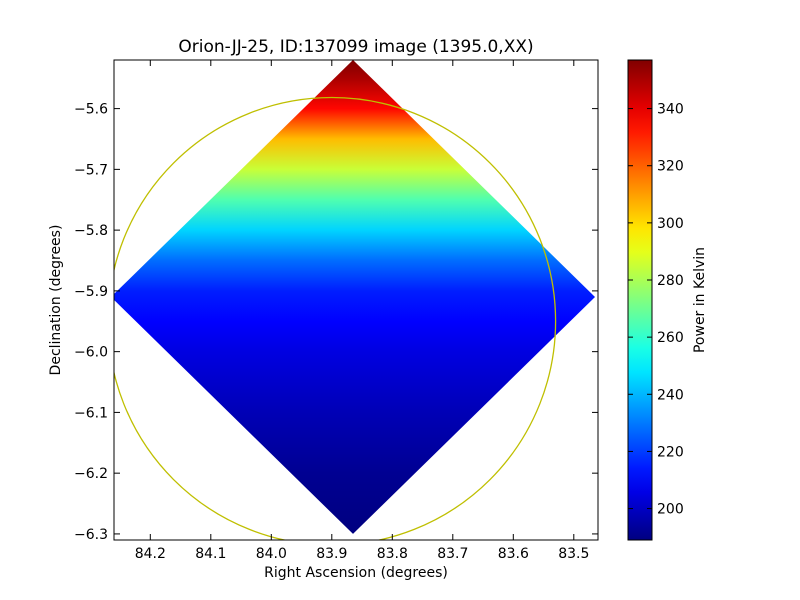 The image size is (800, 600). What do you see at coordinates (56, 300) in the screenshot?
I see `y-axis-label: Declination (degrees)` at bounding box center [56, 300].